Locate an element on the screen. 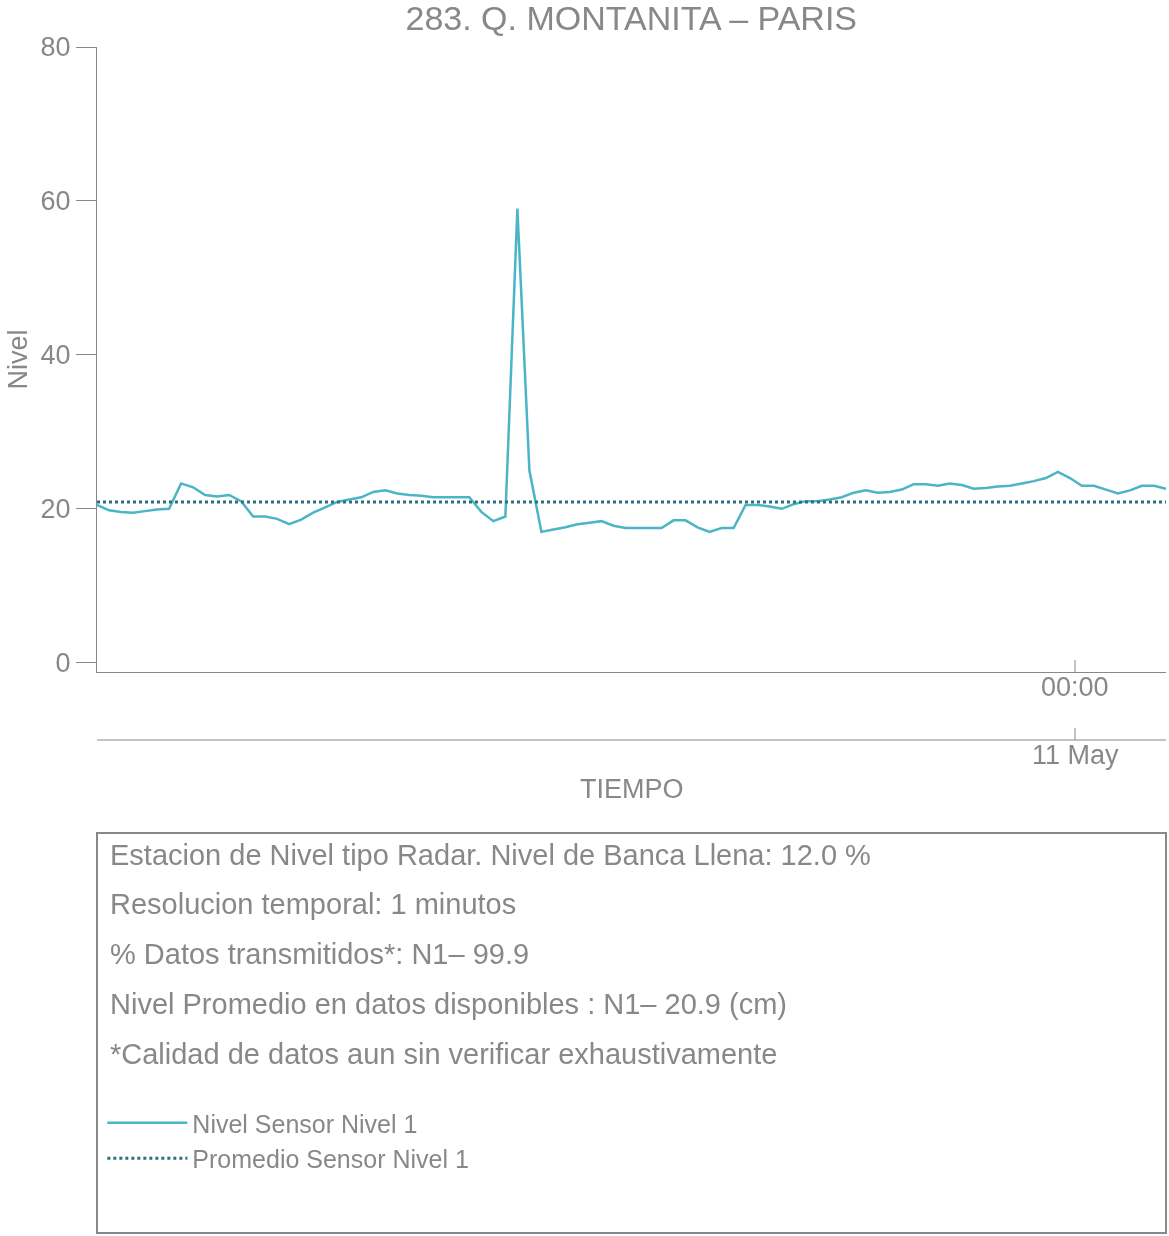  y-tick-label: 60 is located at coordinates (55, 201).